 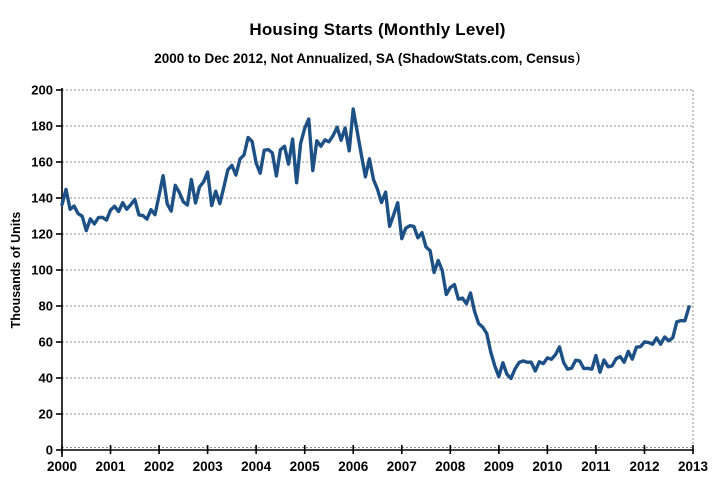 What do you see at coordinates (46, 342) in the screenshot?
I see `y-tick-label: 60` at bounding box center [46, 342].